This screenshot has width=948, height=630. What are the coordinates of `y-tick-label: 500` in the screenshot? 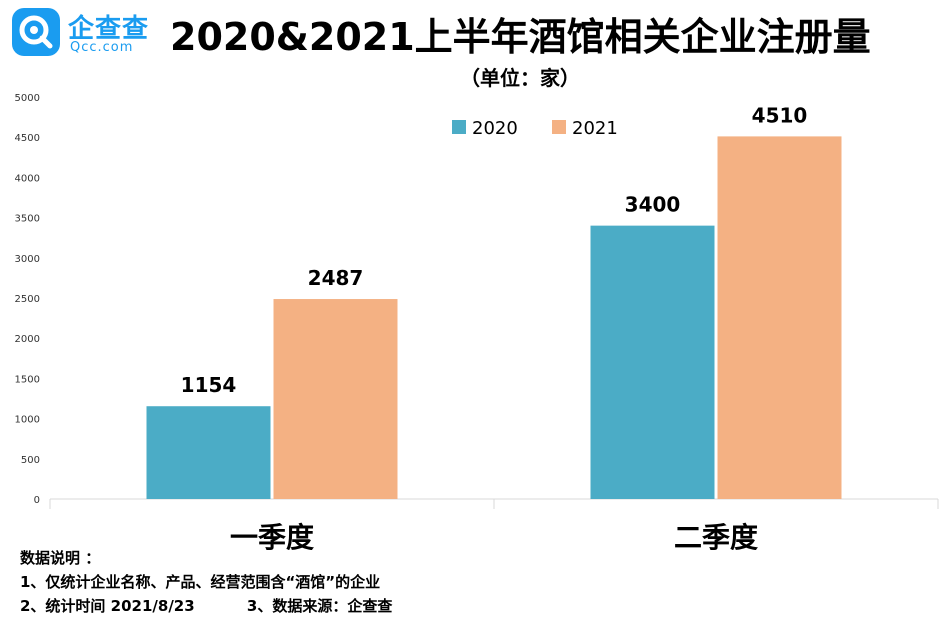 It's located at (30, 460).